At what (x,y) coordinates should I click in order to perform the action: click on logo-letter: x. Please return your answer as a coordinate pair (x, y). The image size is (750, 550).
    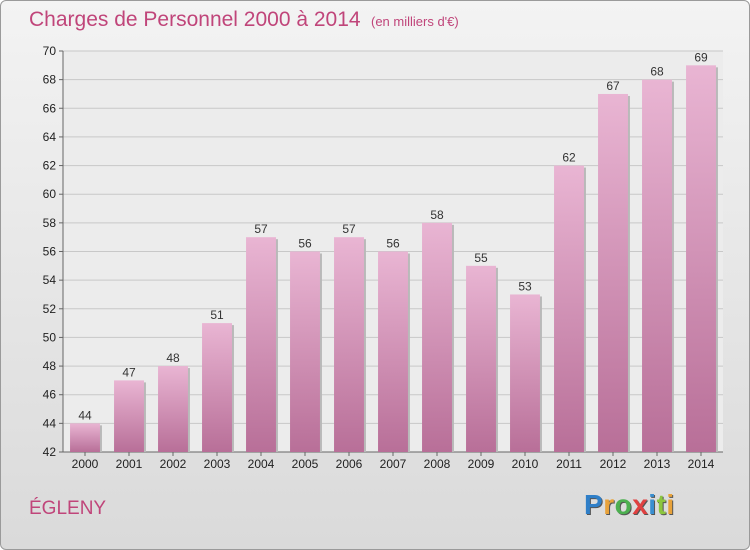
    Looking at the image, I should click on (640, 504).